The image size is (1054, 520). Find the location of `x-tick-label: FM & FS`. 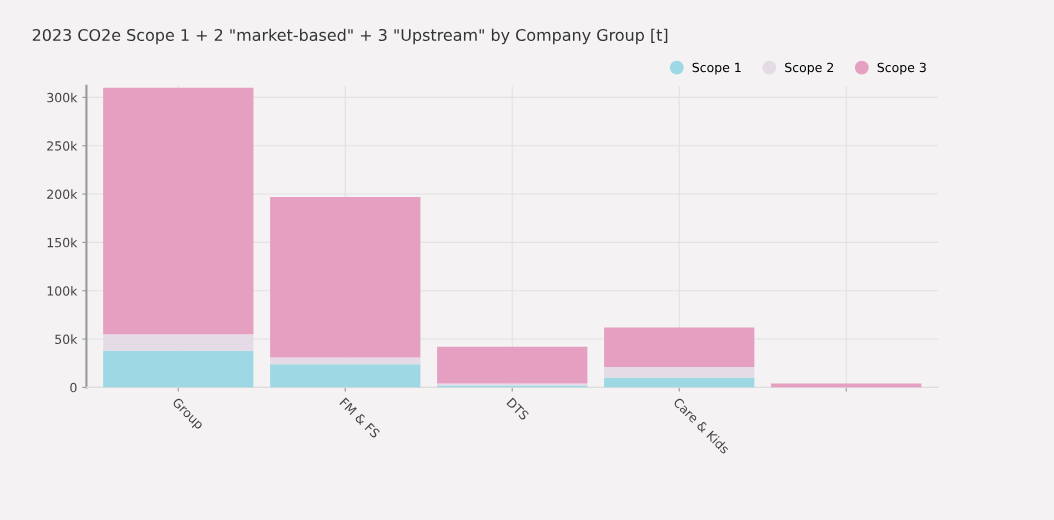

x-tick-label: FM & FS is located at coordinates (360, 418).